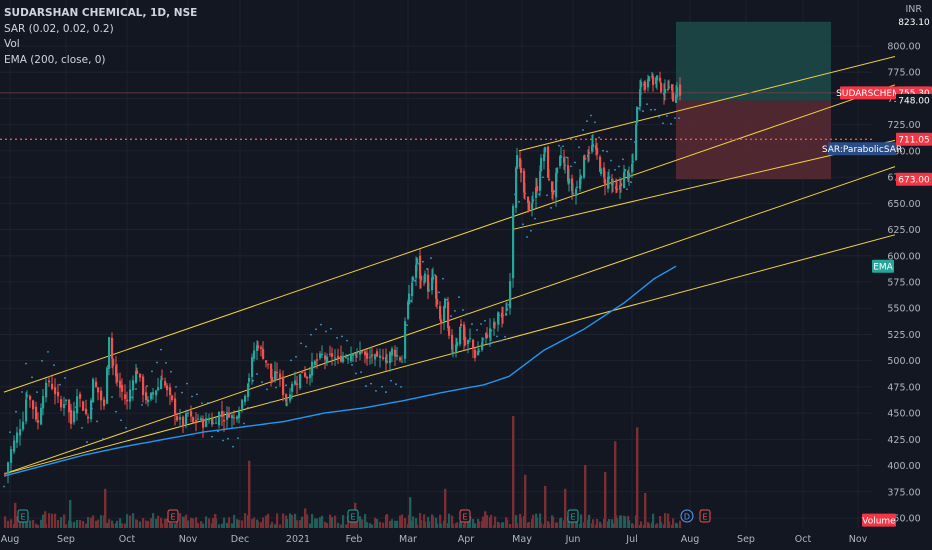 The width and height of the screenshot is (932, 550). I want to click on tag-text: 823.10, so click(914, 23).